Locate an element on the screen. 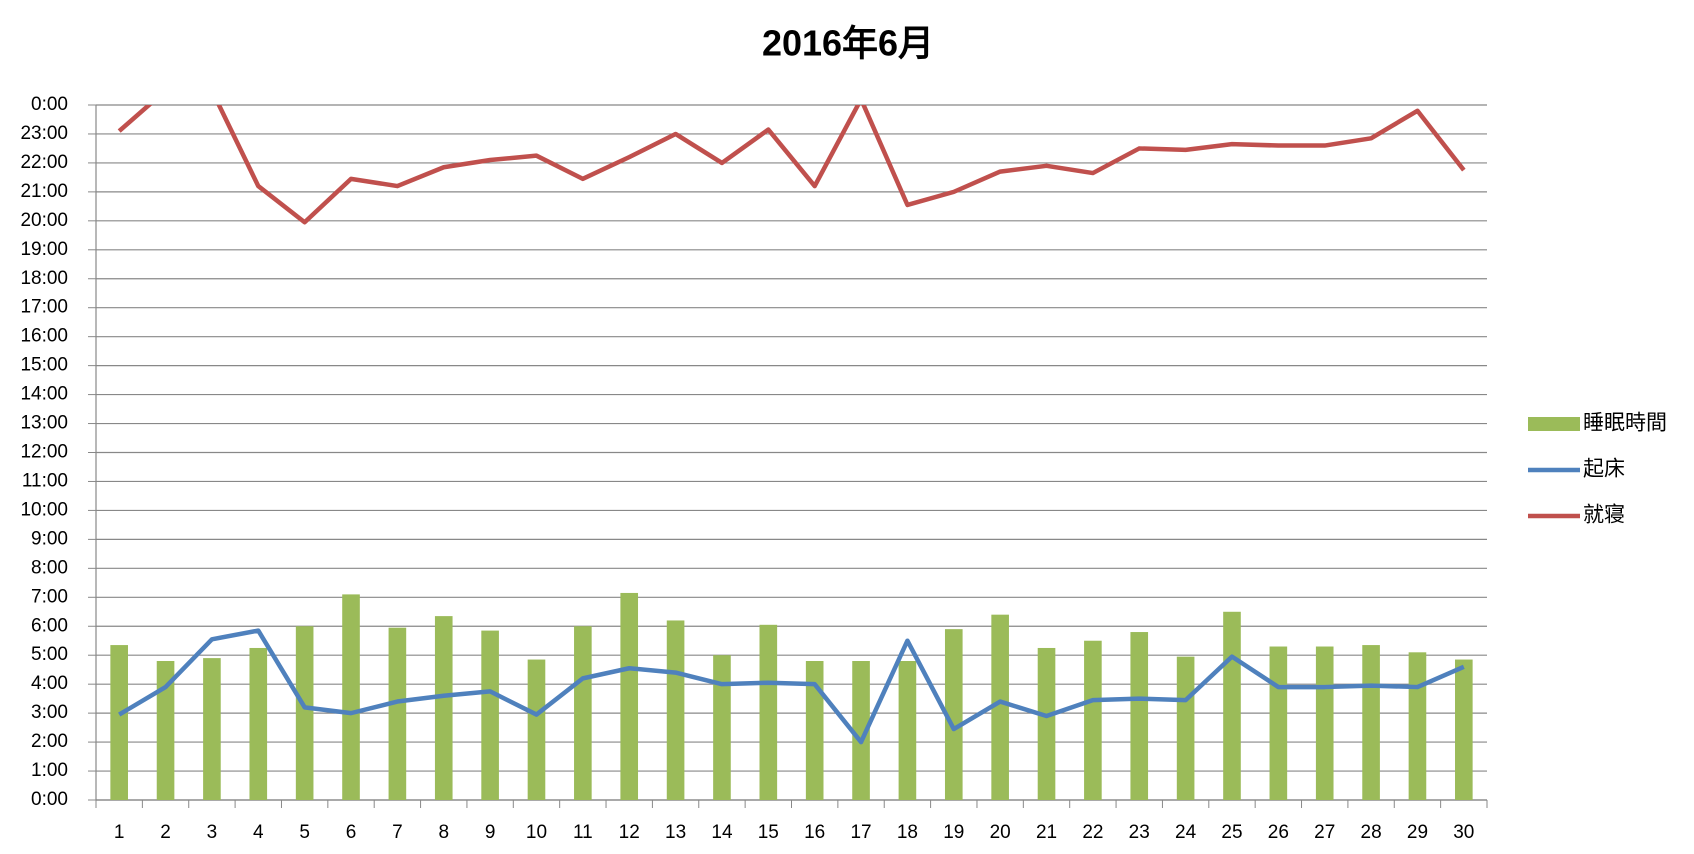  y-tick-label: 15:00 is located at coordinates (44, 365).